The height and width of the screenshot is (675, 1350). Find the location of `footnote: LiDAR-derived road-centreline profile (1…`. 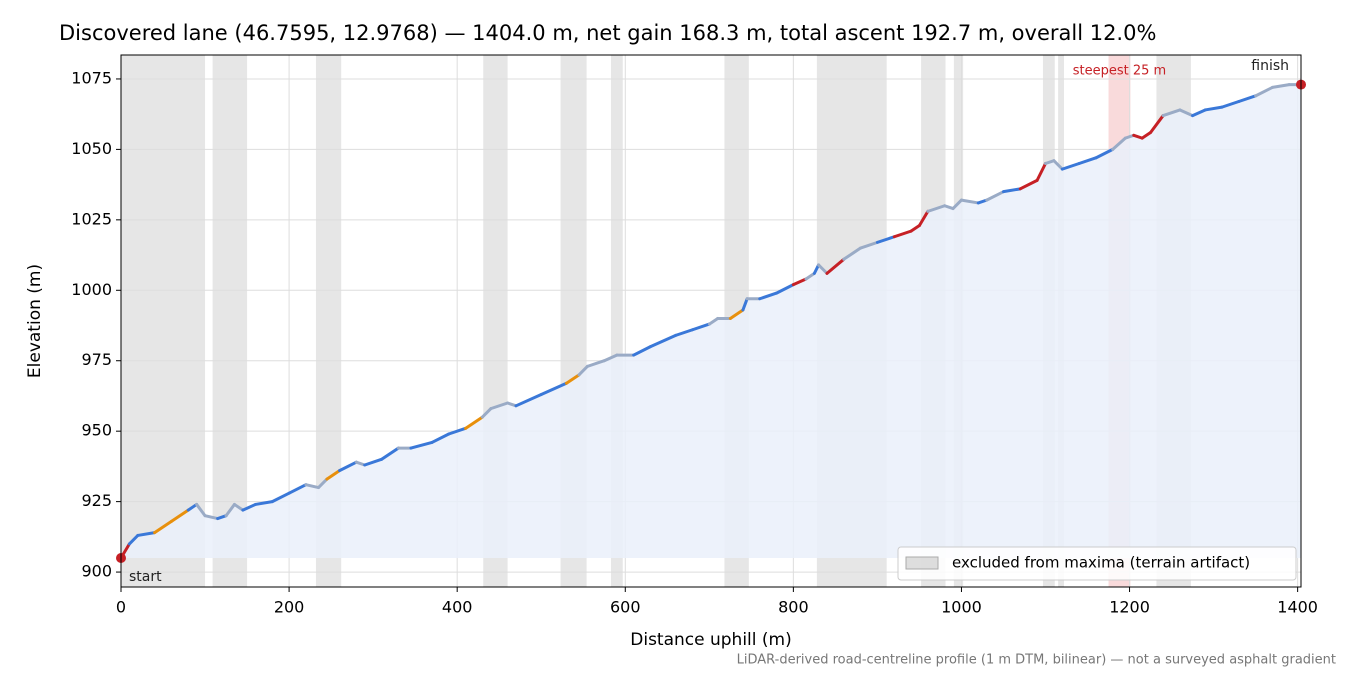

footnote: LiDAR-derived road-centreline profile (1… is located at coordinates (1036, 660).